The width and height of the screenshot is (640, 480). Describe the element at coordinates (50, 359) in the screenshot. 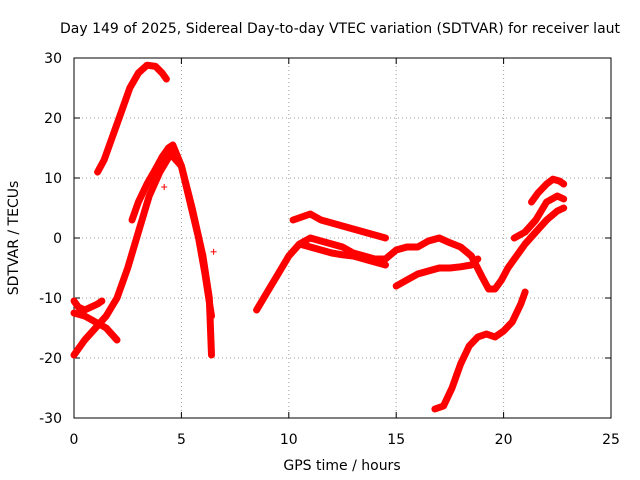

I see `y-tick-label: -20` at that location.